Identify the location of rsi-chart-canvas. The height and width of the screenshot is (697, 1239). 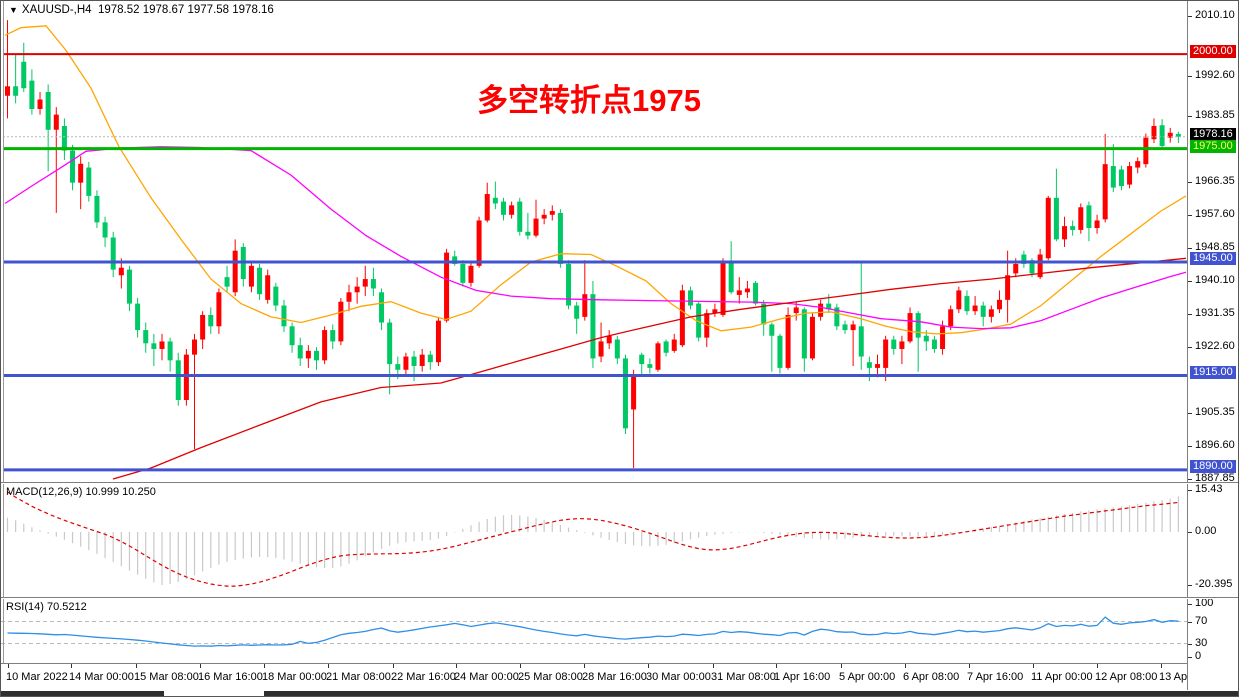
(594, 631).